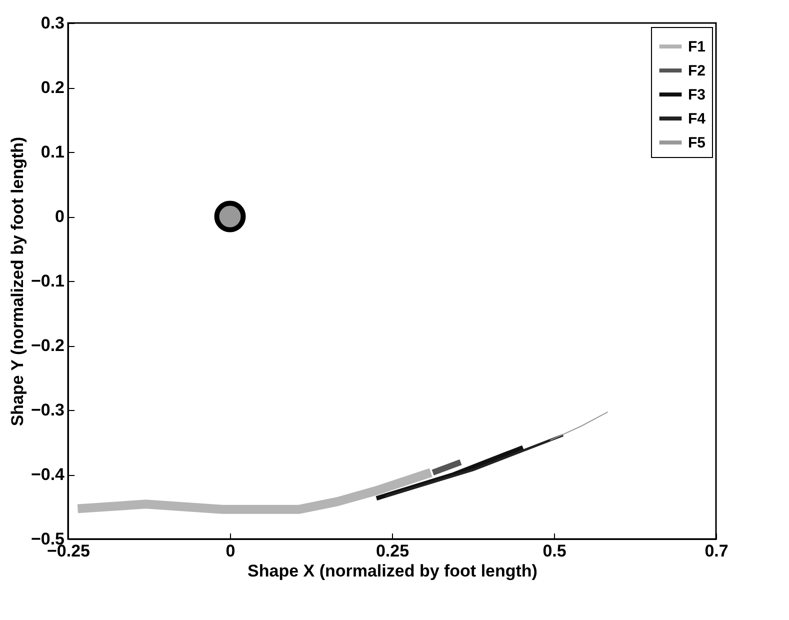 This screenshot has height=620, width=789. What do you see at coordinates (59, 216) in the screenshot?
I see `y-tick-label: 0` at bounding box center [59, 216].